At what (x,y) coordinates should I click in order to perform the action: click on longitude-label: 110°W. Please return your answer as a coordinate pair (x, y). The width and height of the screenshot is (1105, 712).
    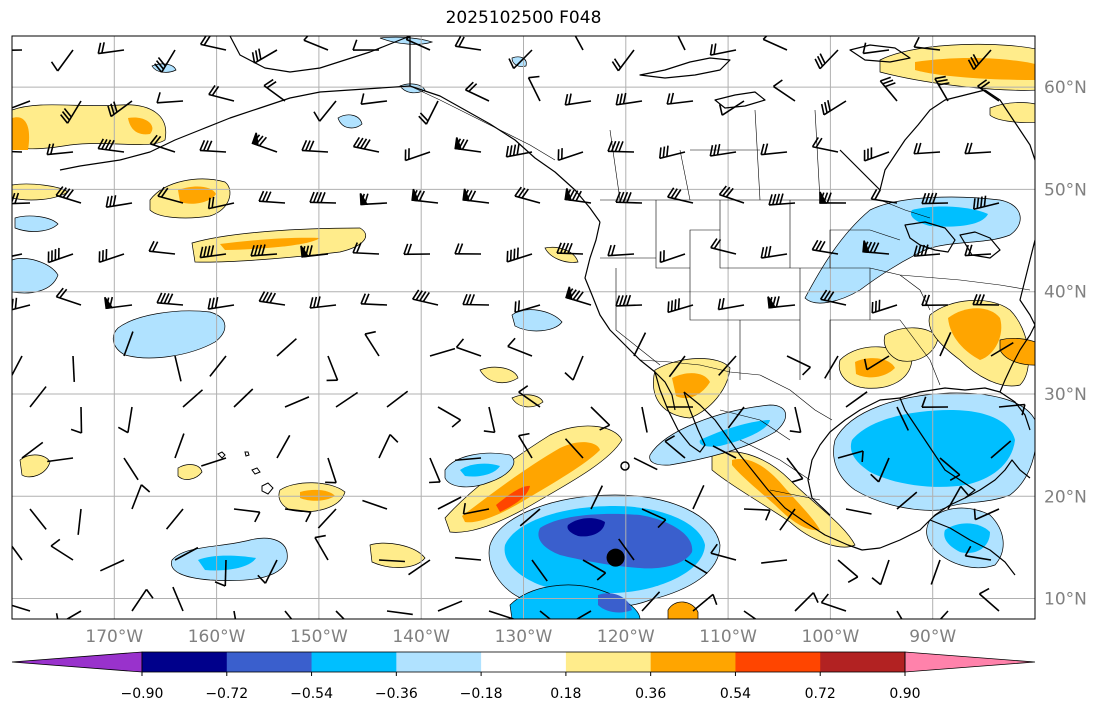
    Looking at the image, I should click on (728, 637).